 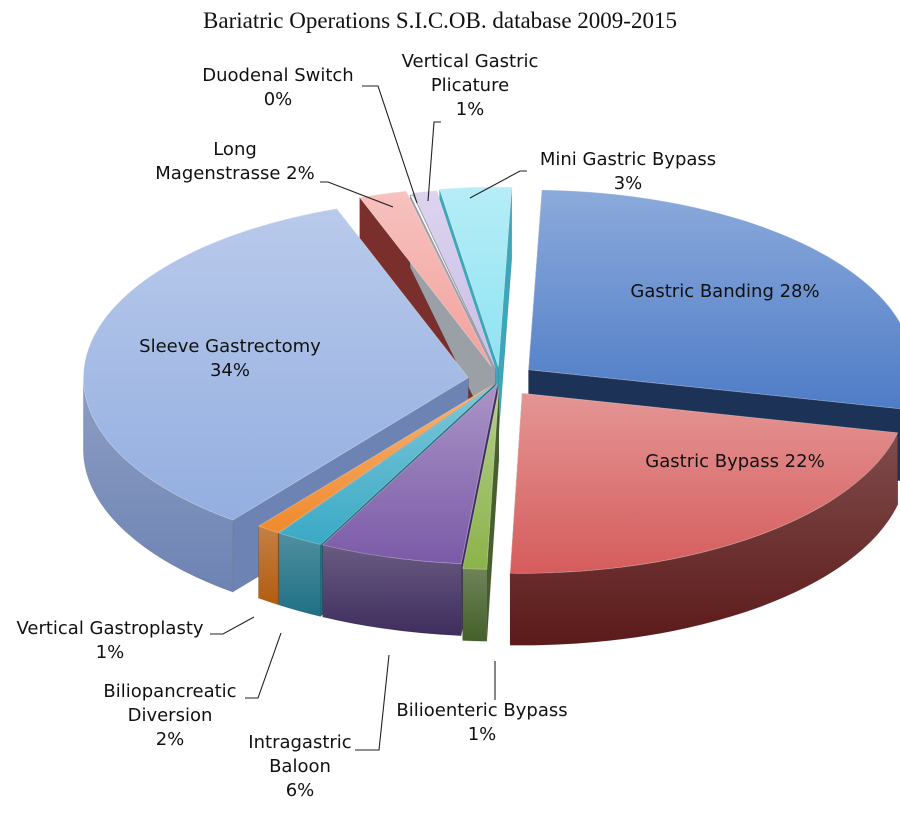 What do you see at coordinates (109, 628) in the screenshot?
I see `vertical-gastroplasty-label-line: Vertical Gastroplasty` at bounding box center [109, 628].